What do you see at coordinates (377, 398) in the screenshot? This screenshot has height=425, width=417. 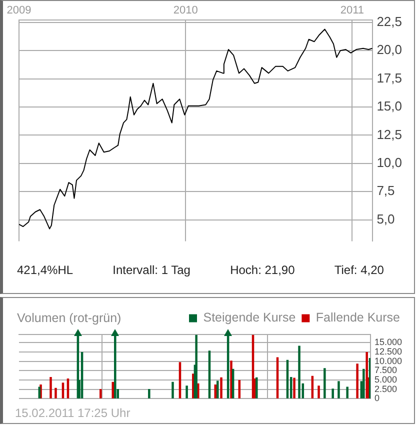 I see `y-tick-label: 0` at bounding box center [377, 398].